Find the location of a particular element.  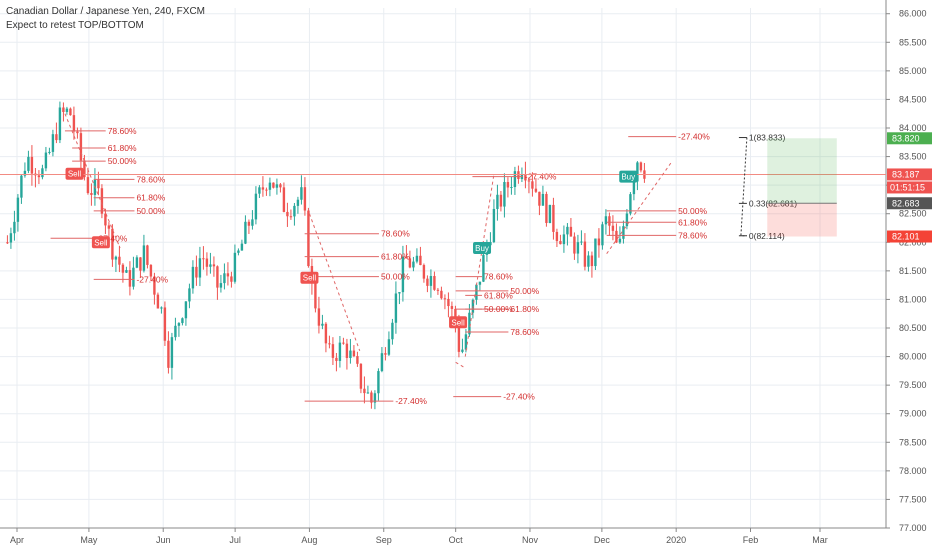

projection-label: 0(82.114) is located at coordinates (767, 236).